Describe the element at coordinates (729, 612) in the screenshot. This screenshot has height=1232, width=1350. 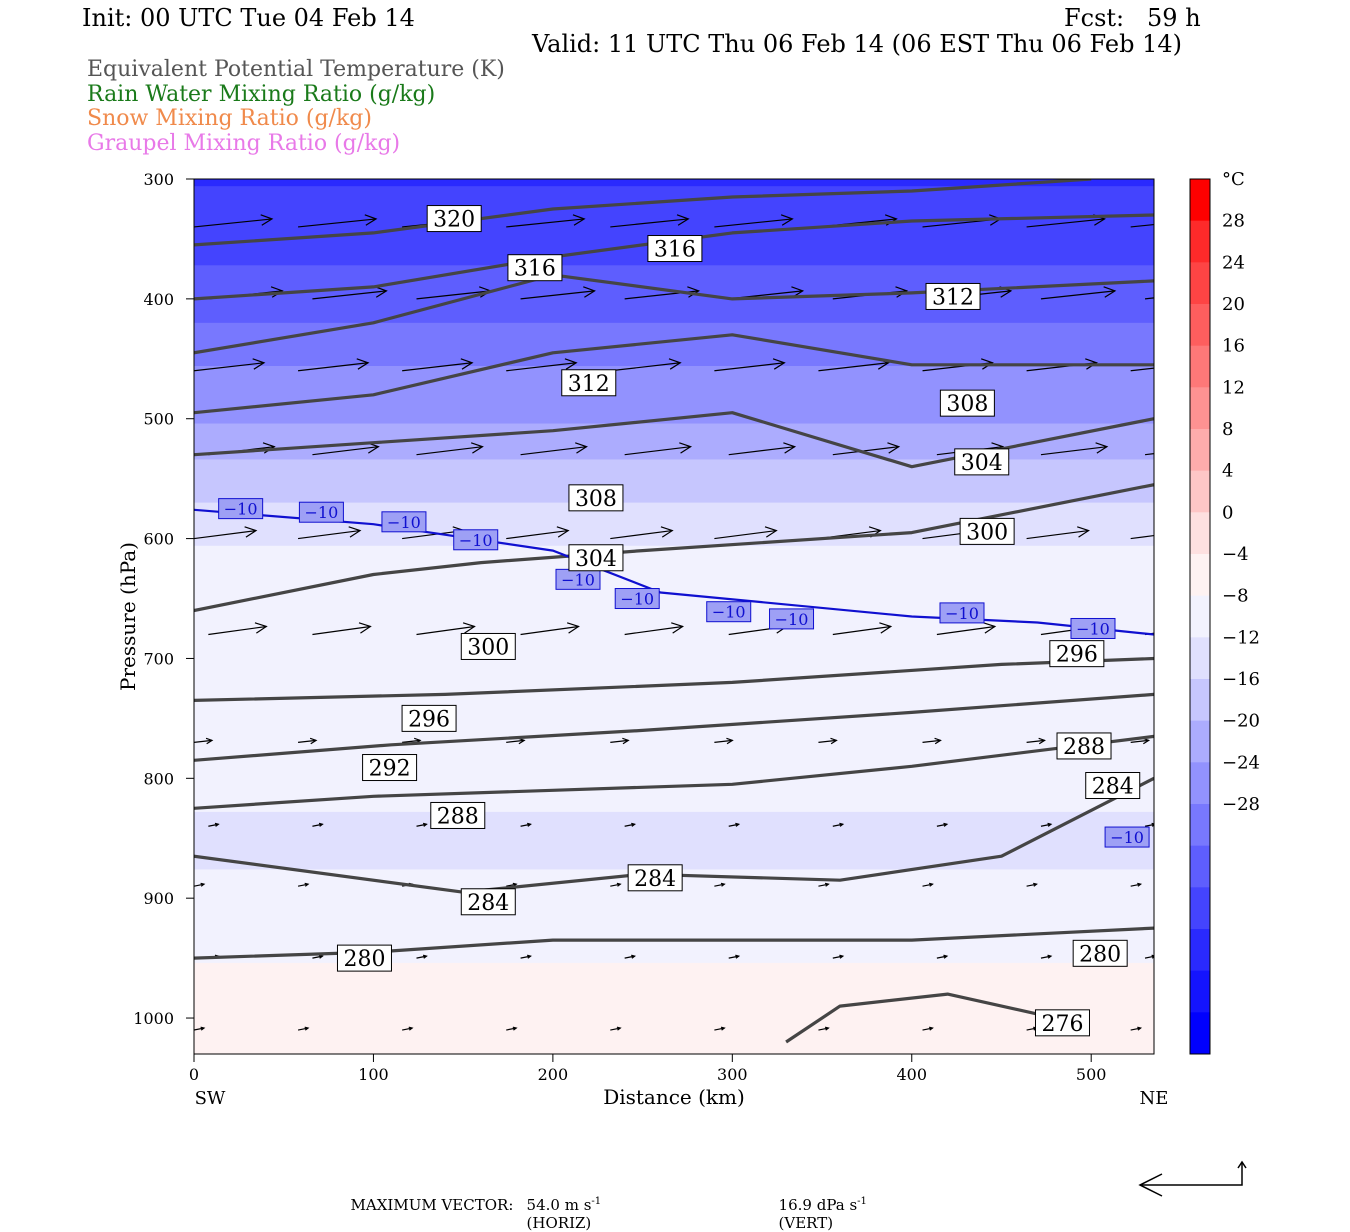
I see `isotherm-label: −10` at that location.